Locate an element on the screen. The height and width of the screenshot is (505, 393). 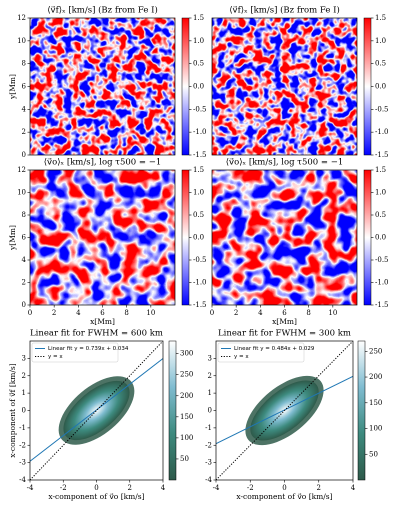
legend: Linear fit y = 0.739x + 0.034 y = x is located at coordinates (80, 352).